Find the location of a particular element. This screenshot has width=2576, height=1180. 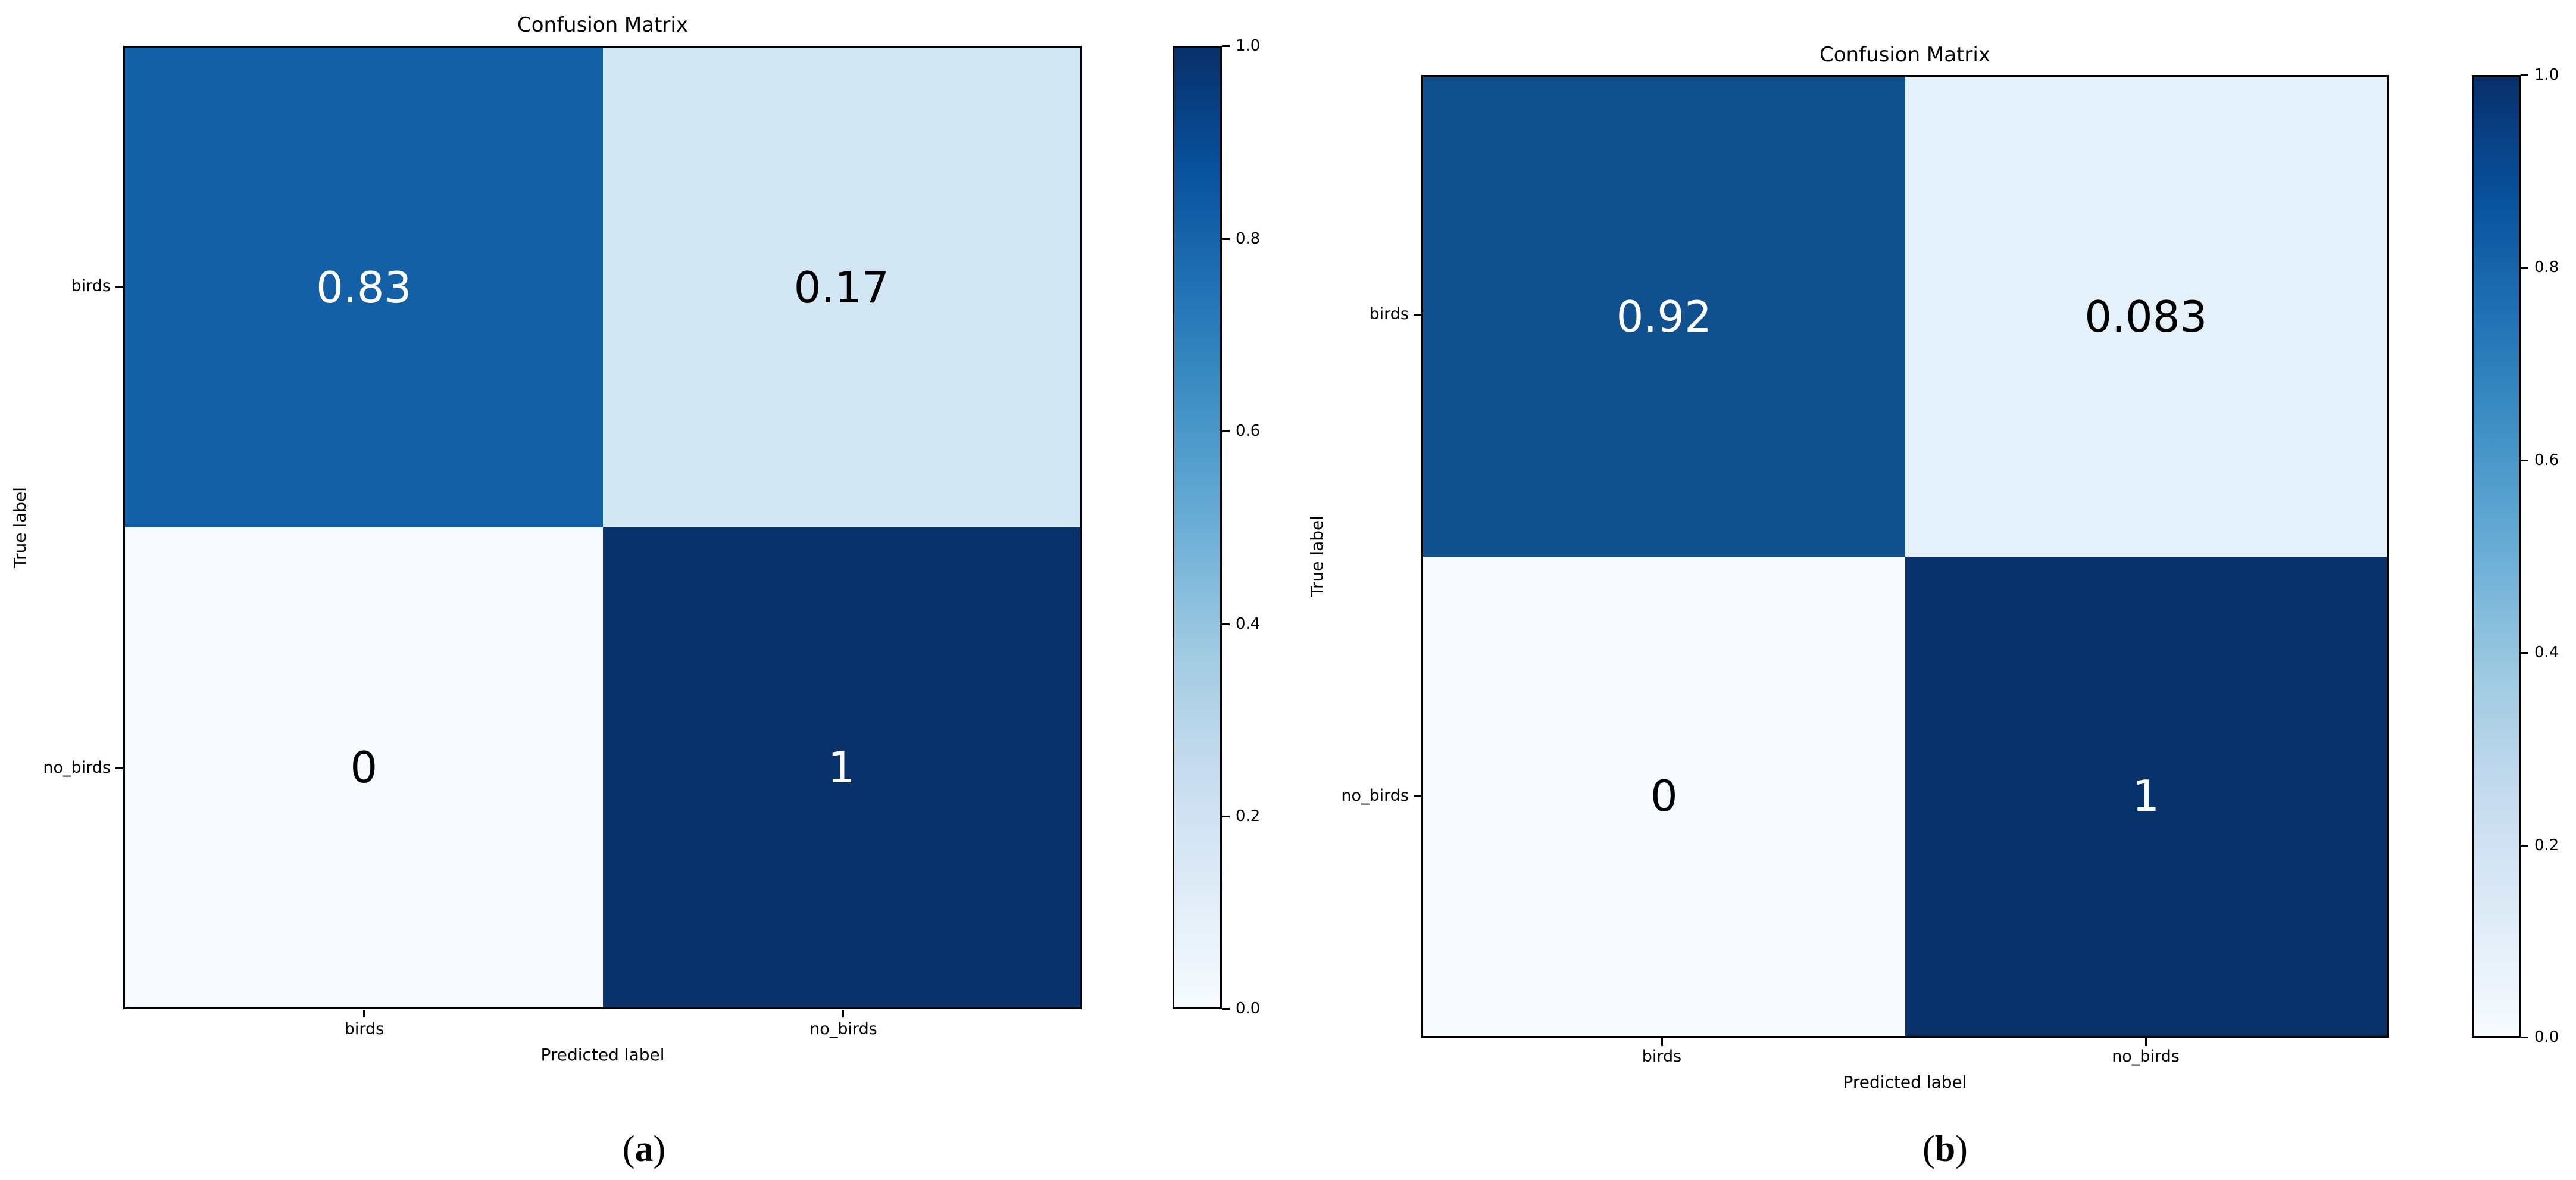

caption-letter: a is located at coordinates (644, 1149).